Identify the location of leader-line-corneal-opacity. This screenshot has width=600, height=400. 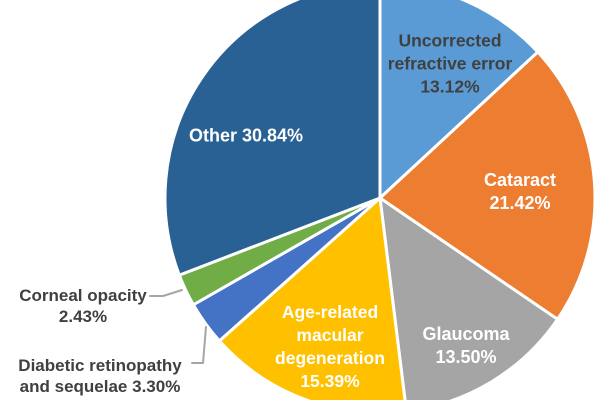
(166, 293).